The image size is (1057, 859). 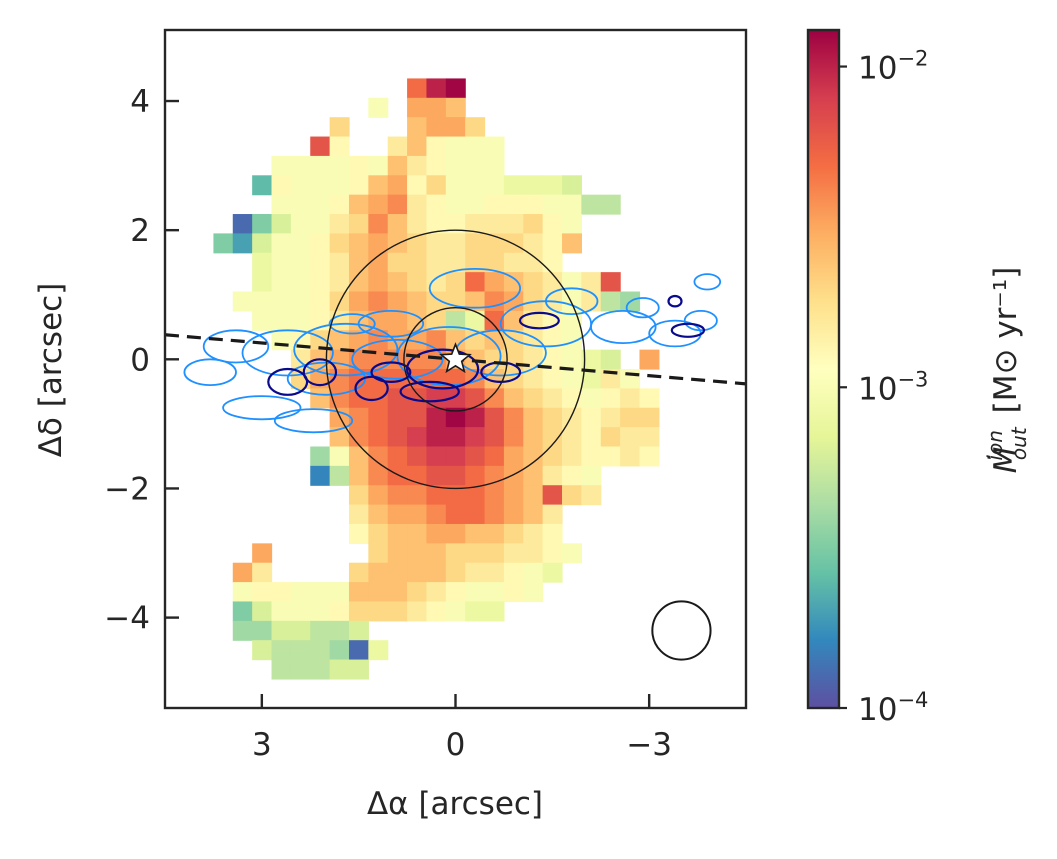 I want to click on beam-circle, so click(x=681, y=630).